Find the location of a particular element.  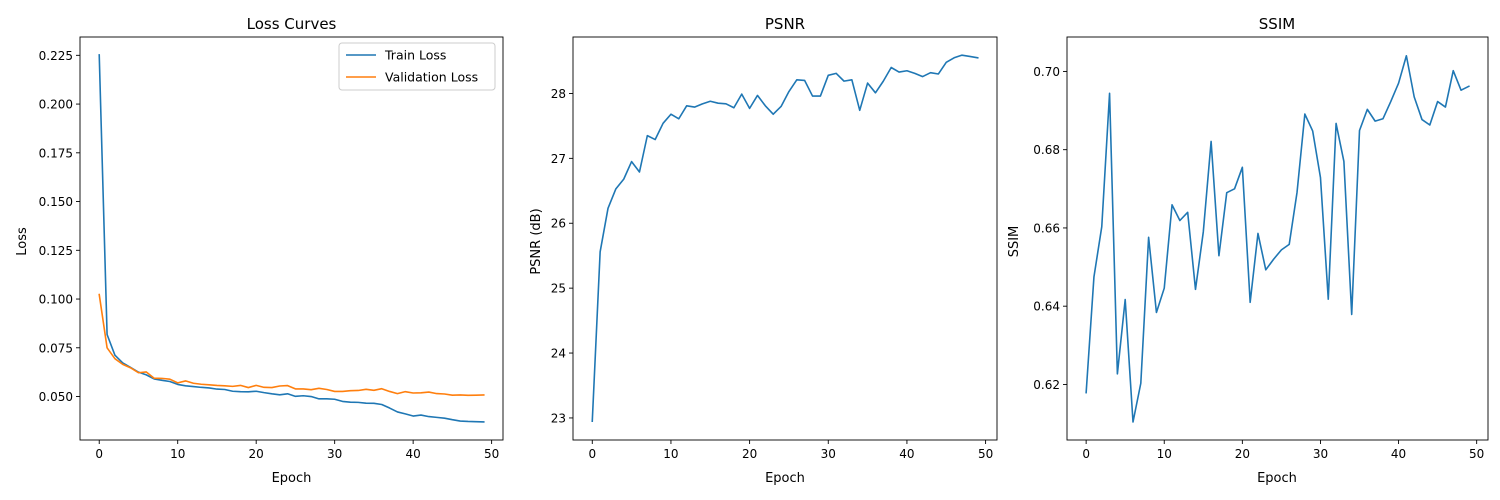

y-axis-label: Loss is located at coordinates (22, 241).